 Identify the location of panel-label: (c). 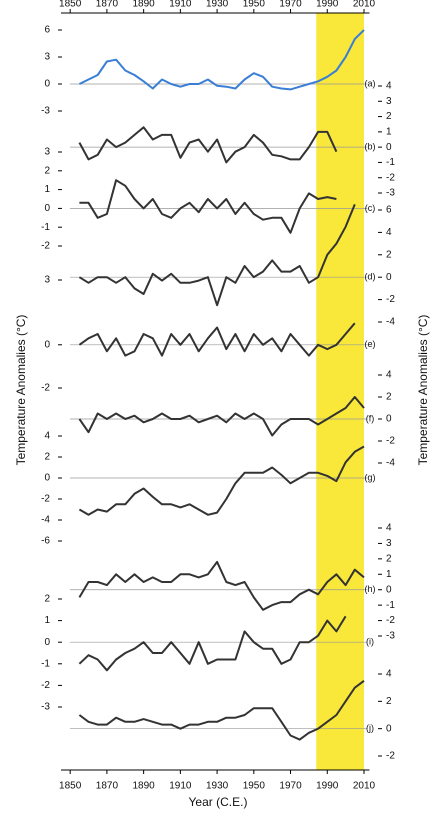
(370, 208).